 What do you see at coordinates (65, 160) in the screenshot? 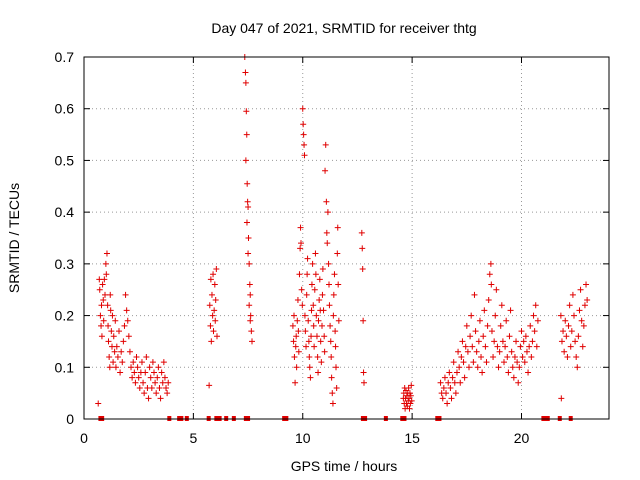
I see `y-tick-label: 0.5` at bounding box center [65, 160].